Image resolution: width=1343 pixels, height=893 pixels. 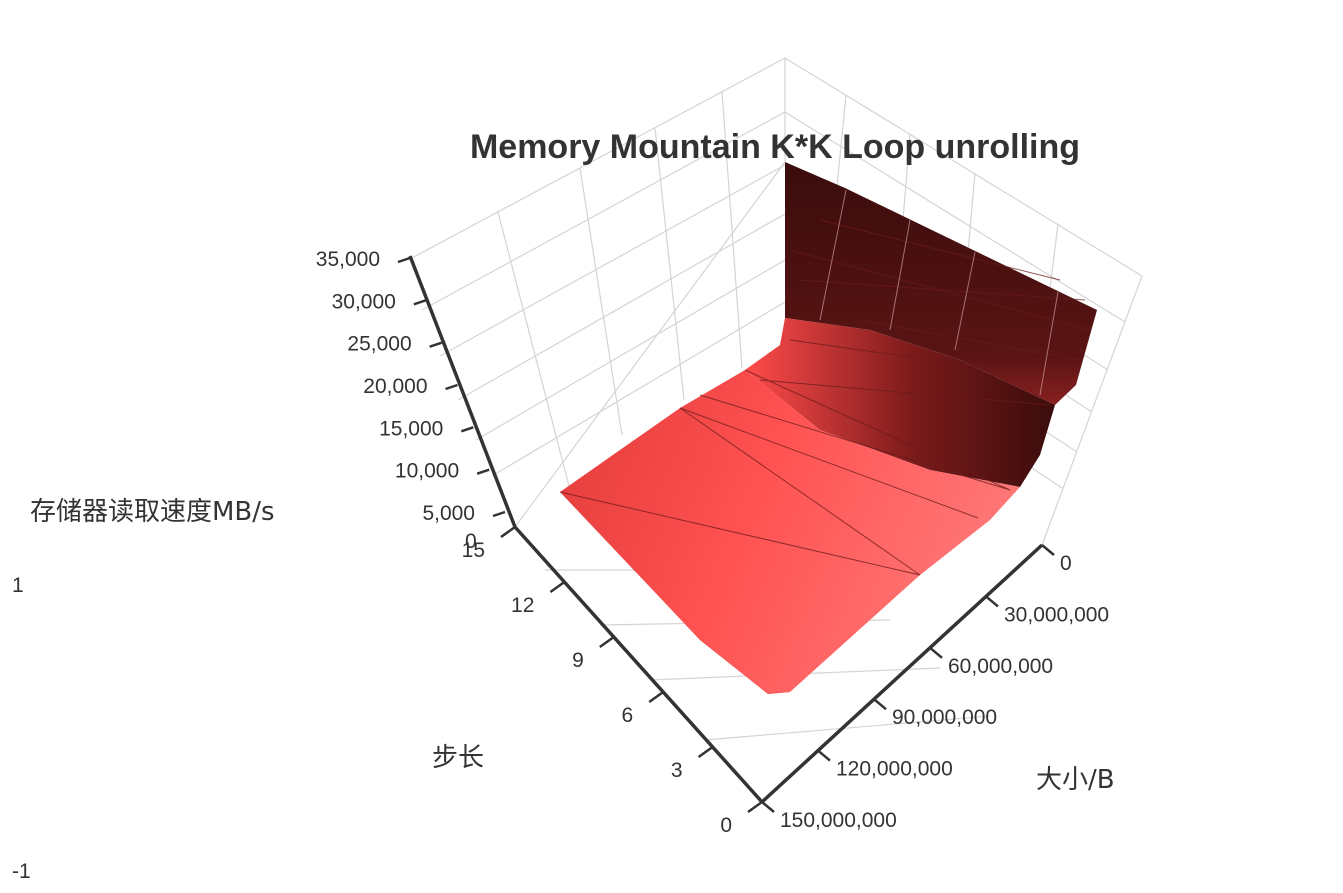 I want to click on chart-title: Memory Mountain K*K Loop unrolling, so click(x=775, y=147).